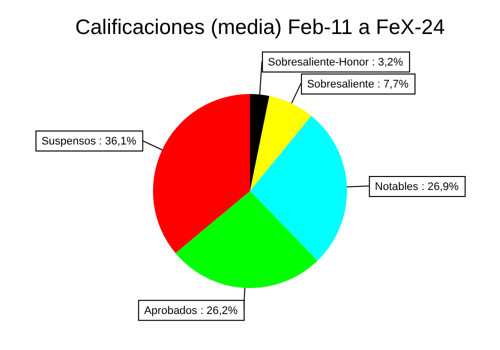  Describe the element at coordinates (88, 142) in the screenshot. I see `slice-label: Suspensos : 36,1%` at that location.